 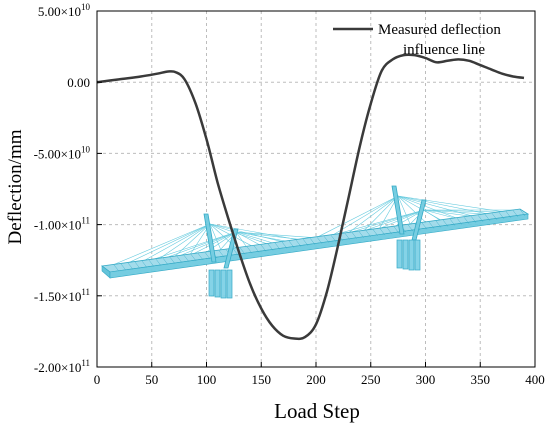 I want to click on x-tick-label: 200, so click(x=316, y=379).